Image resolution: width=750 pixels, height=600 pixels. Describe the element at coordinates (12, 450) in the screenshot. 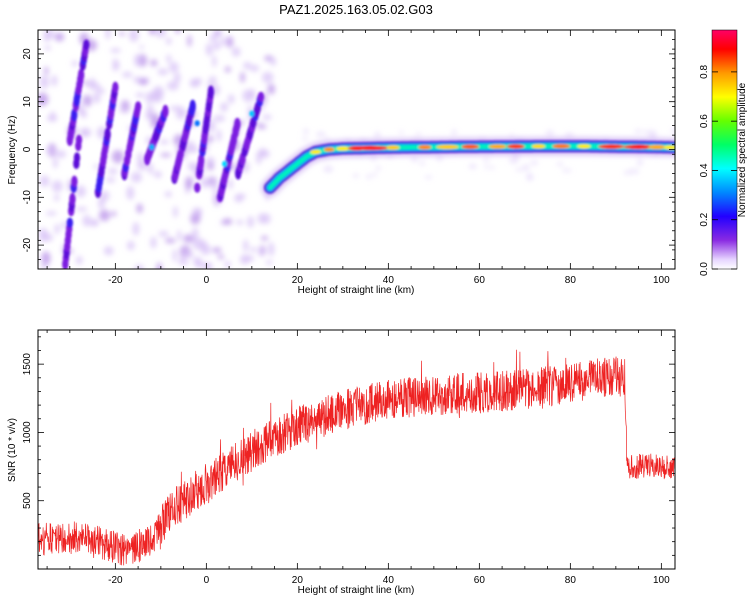

I see `snr-y-axis-label: SNR (10 * v/v)` at that location.